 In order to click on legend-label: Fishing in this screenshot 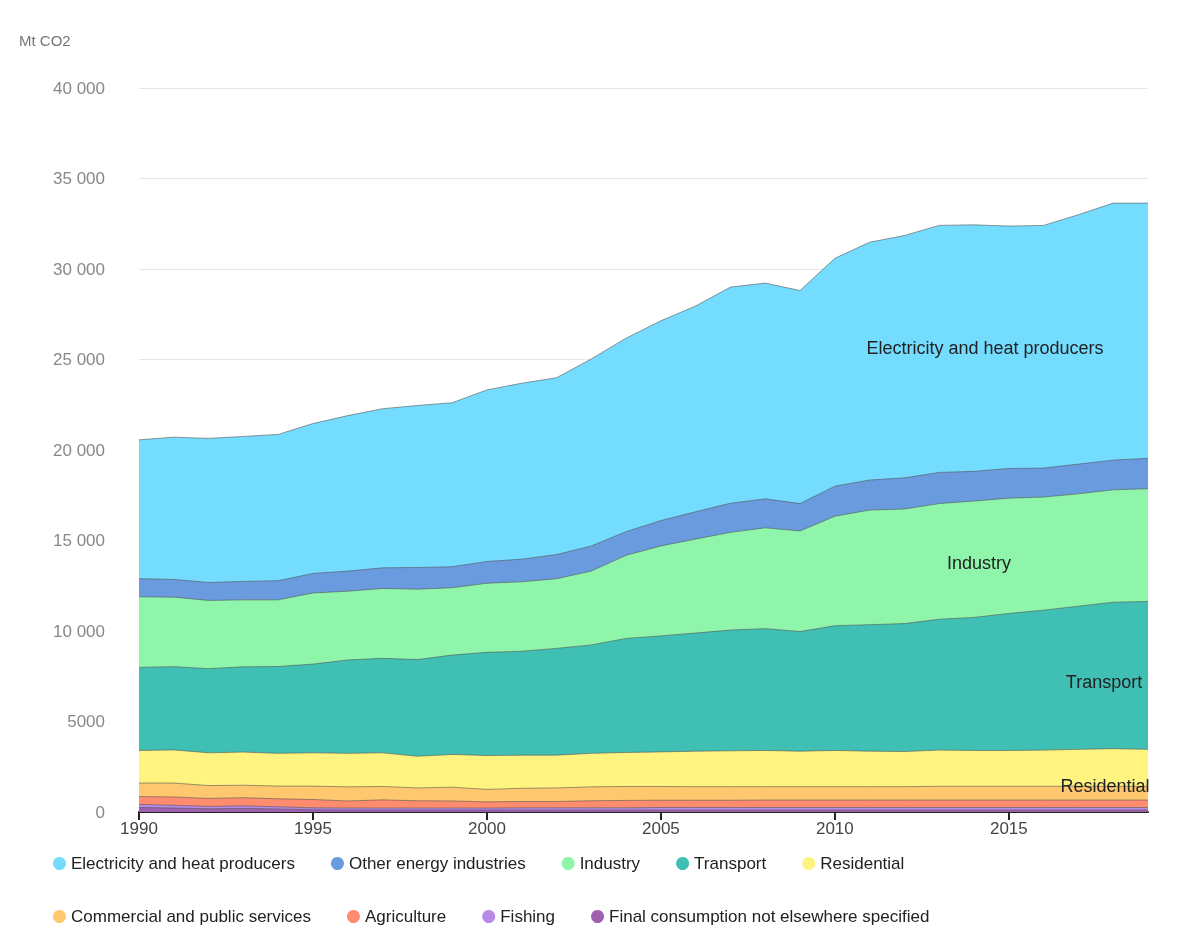, I will do `click(528, 916)`.